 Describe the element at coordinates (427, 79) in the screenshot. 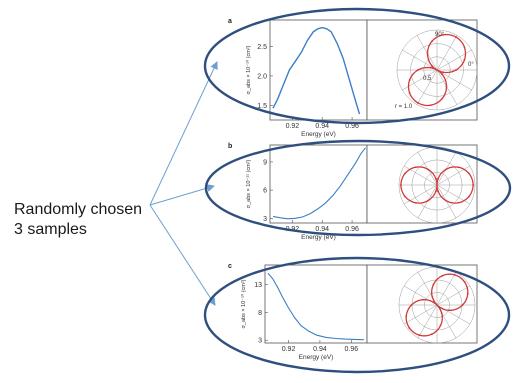

I see `polar-radius-label: 0.5` at that location.